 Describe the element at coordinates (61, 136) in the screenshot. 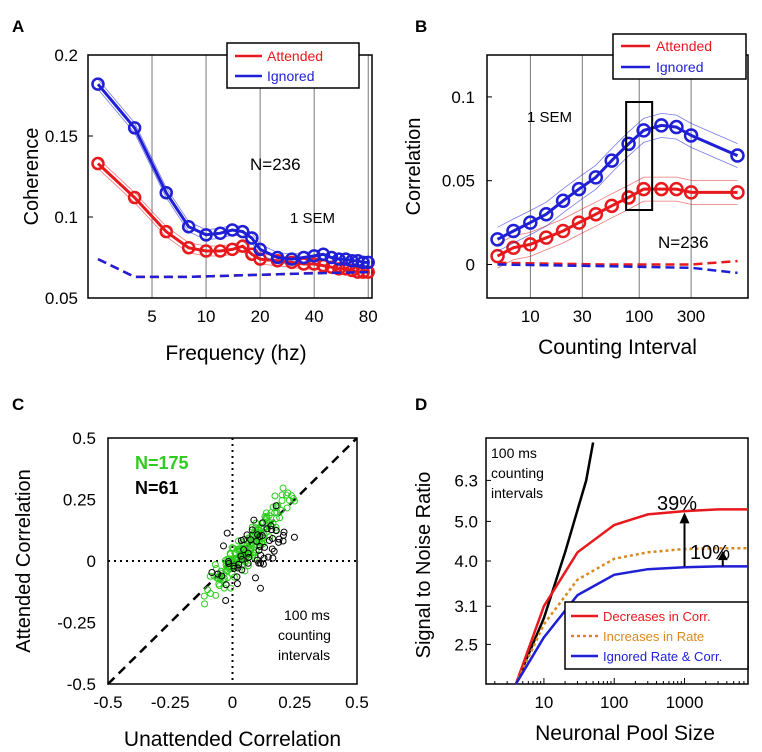

I see `y-tick-label: 0.15` at that location.